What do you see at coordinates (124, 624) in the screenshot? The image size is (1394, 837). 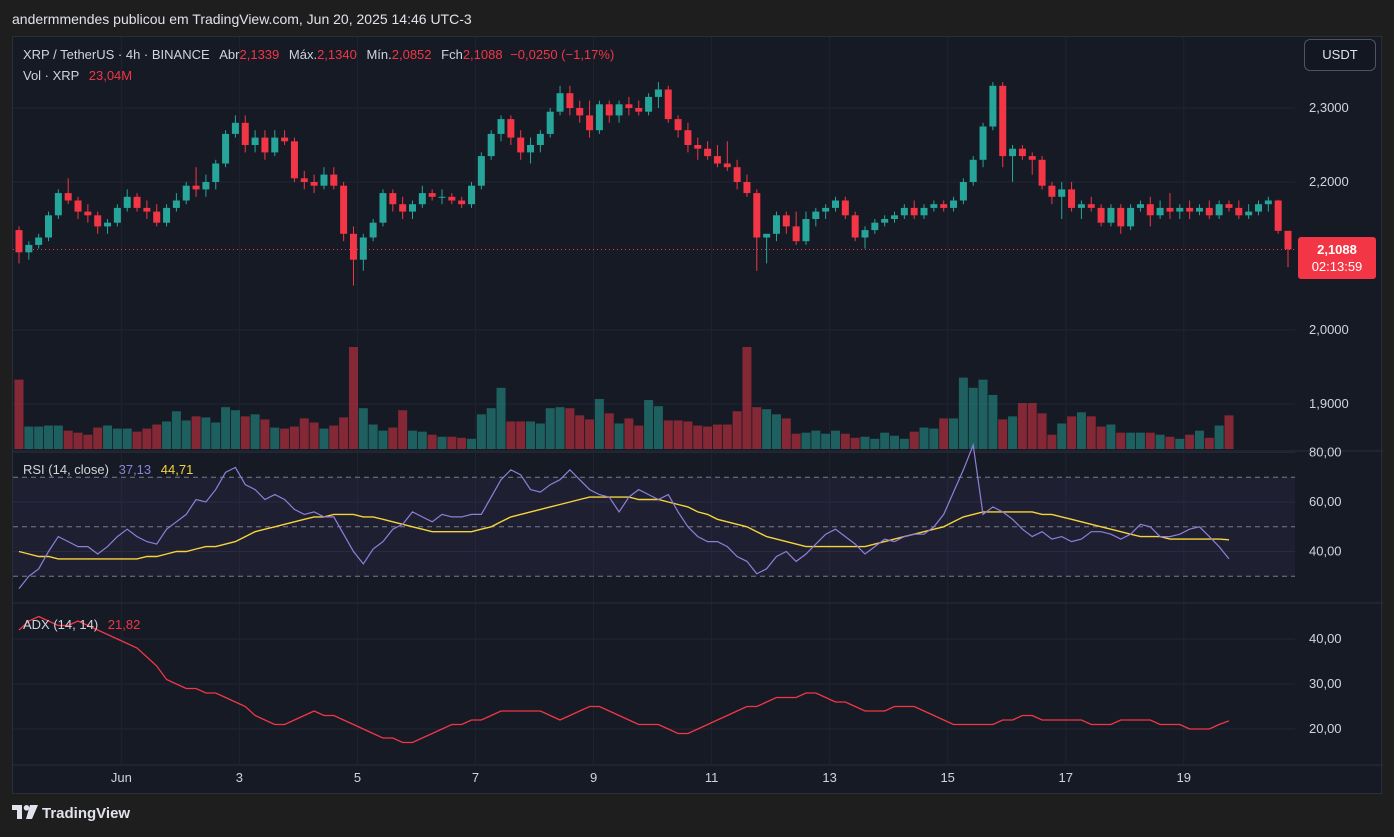 I see `adx-value: 21,82` at bounding box center [124, 624].